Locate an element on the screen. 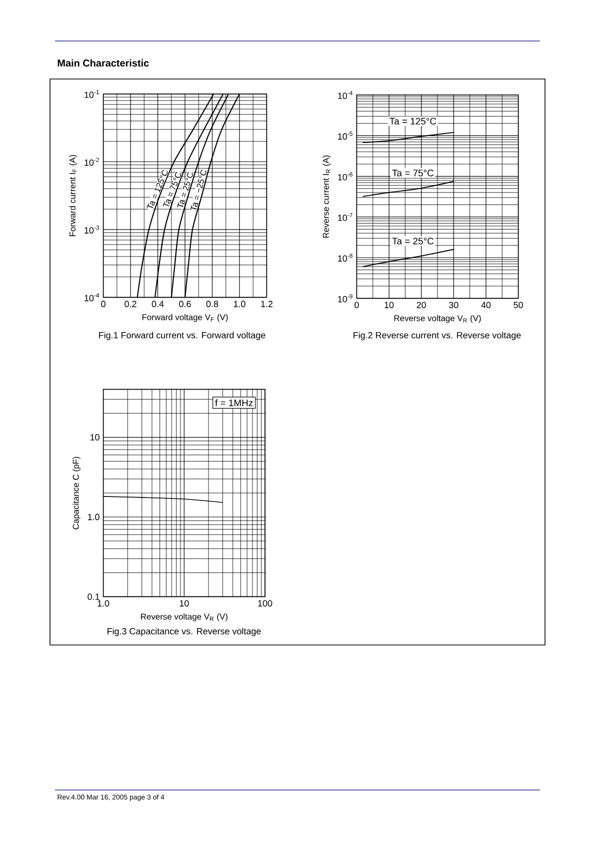  x-tick-label: 40 is located at coordinates (486, 305).